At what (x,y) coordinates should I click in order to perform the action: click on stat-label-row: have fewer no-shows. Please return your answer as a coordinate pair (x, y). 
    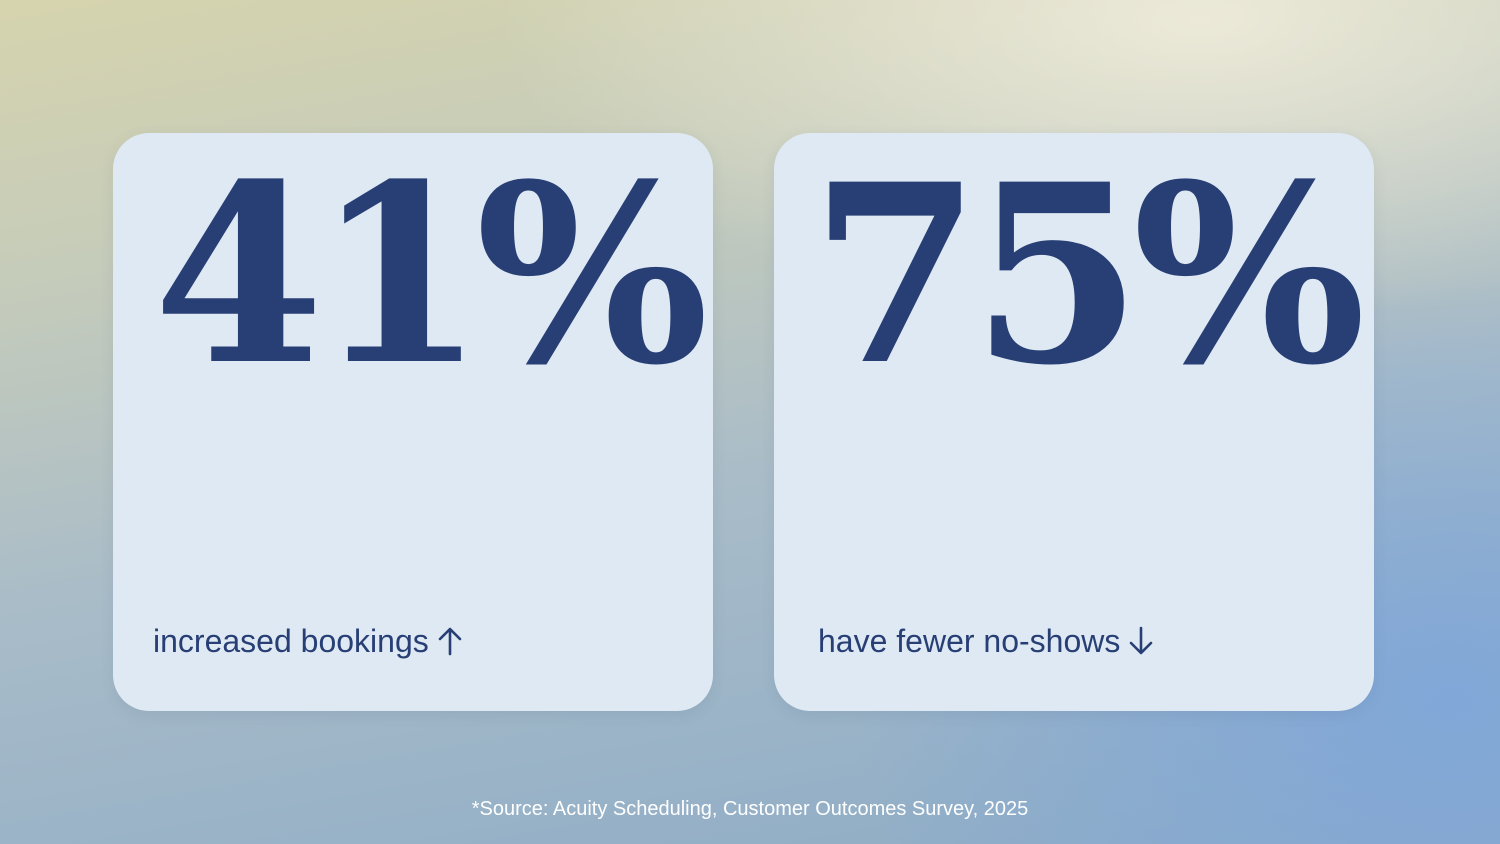
    Looking at the image, I should click on (986, 643).